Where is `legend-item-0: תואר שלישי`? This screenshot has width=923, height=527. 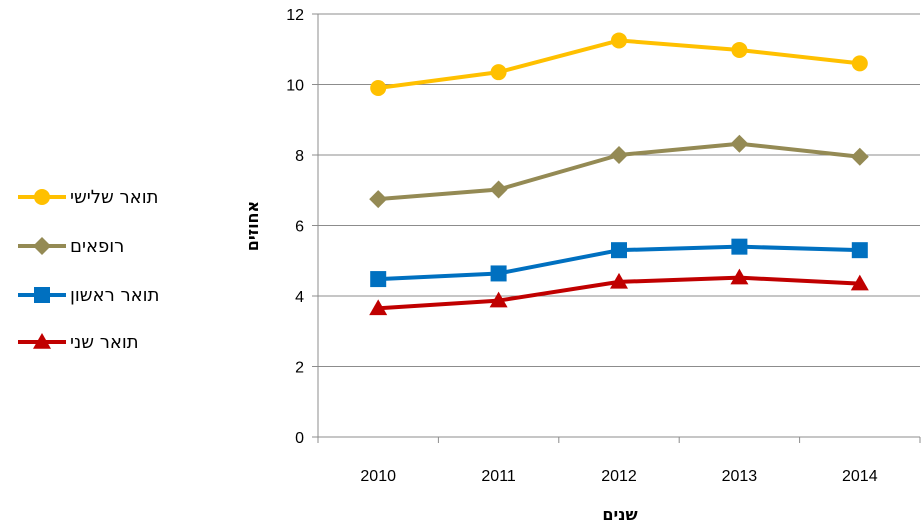 legend-item-0: תואר שלישי is located at coordinates (88, 197).